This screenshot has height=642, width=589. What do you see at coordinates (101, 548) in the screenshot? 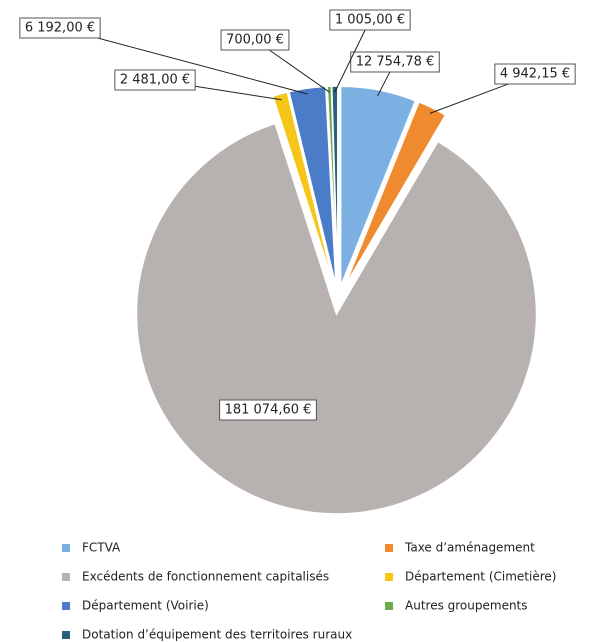
I see `legend-label: FCTVA` at bounding box center [101, 548].